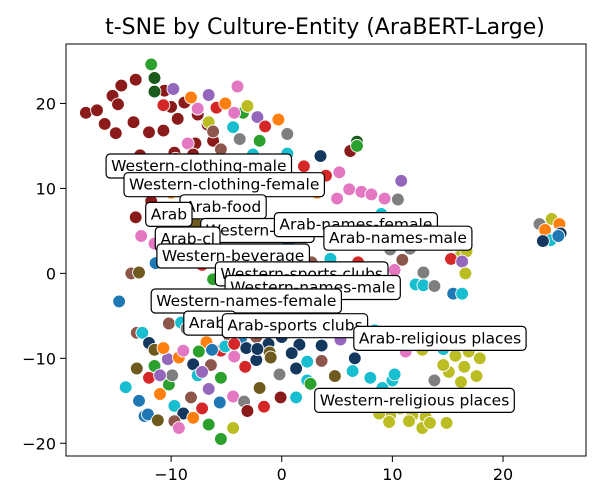  Describe the element at coordinates (46, 188) in the screenshot. I see `y-tick-label: 10` at that location.